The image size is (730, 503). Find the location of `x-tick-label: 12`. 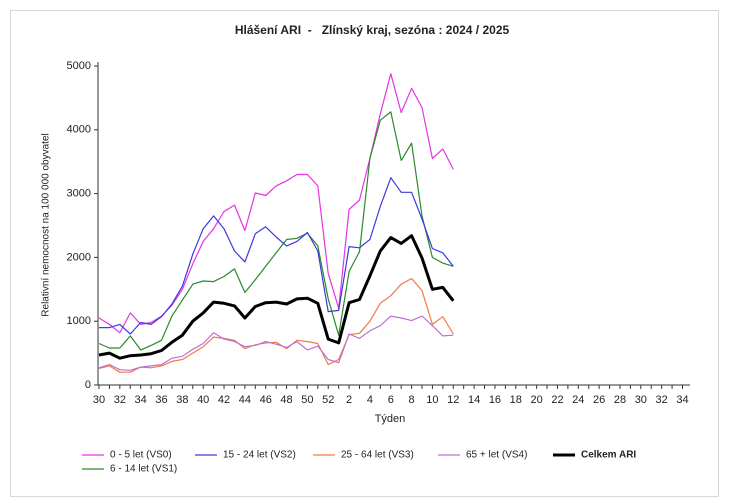

x-tick-label: 12 is located at coordinates (453, 400).